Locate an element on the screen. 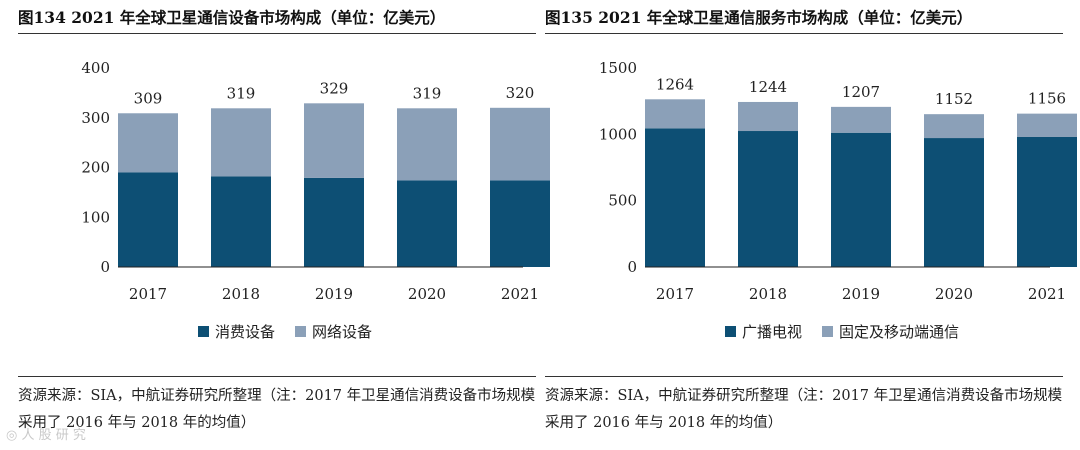 The height and width of the screenshot is (450, 1080). y-tick-label: 400 is located at coordinates (95, 68).